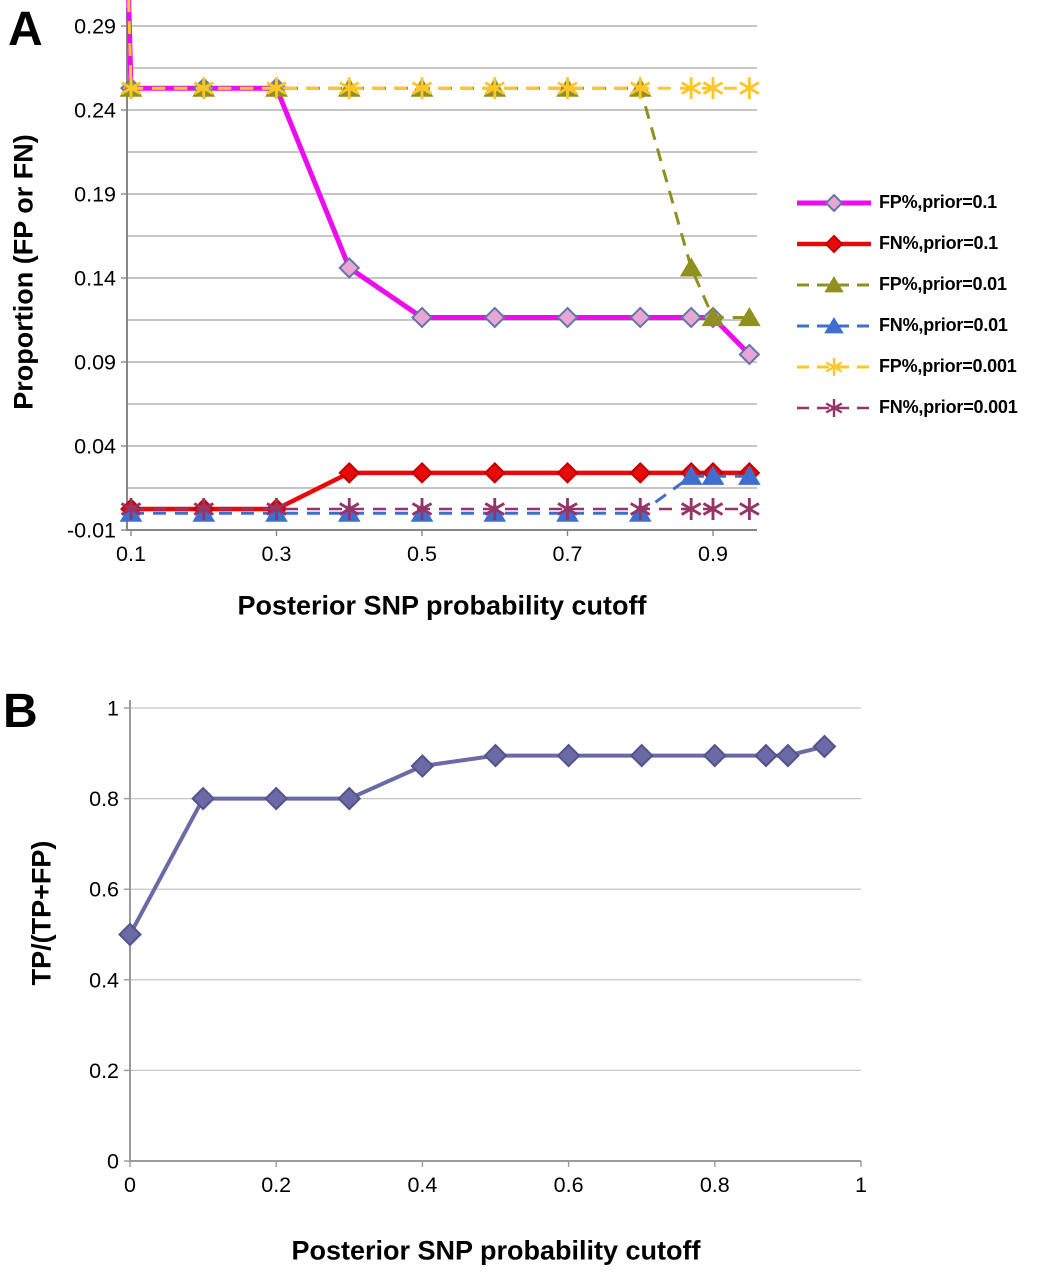 The height and width of the screenshot is (1280, 1037). I want to click on panel-a-x-axis-title: Posterior SNP probability cutoff, so click(442, 605).